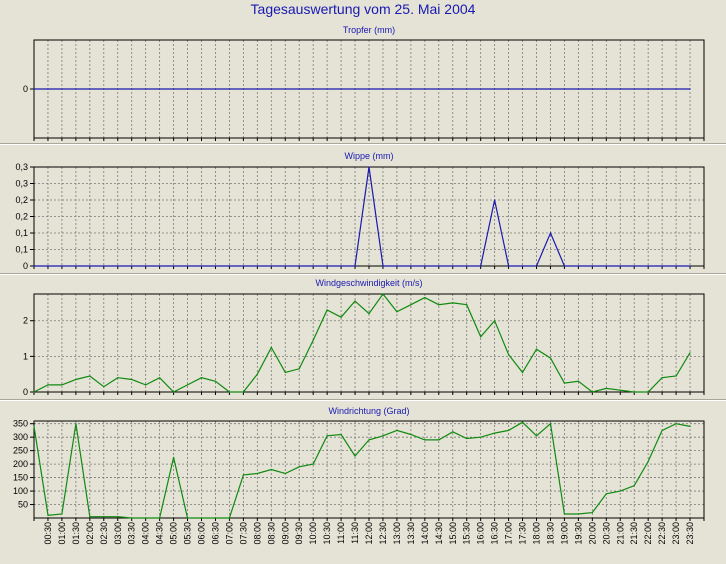  Describe the element at coordinates (118, 533) in the screenshot. I see `x-tick-label: 03:00` at that location.